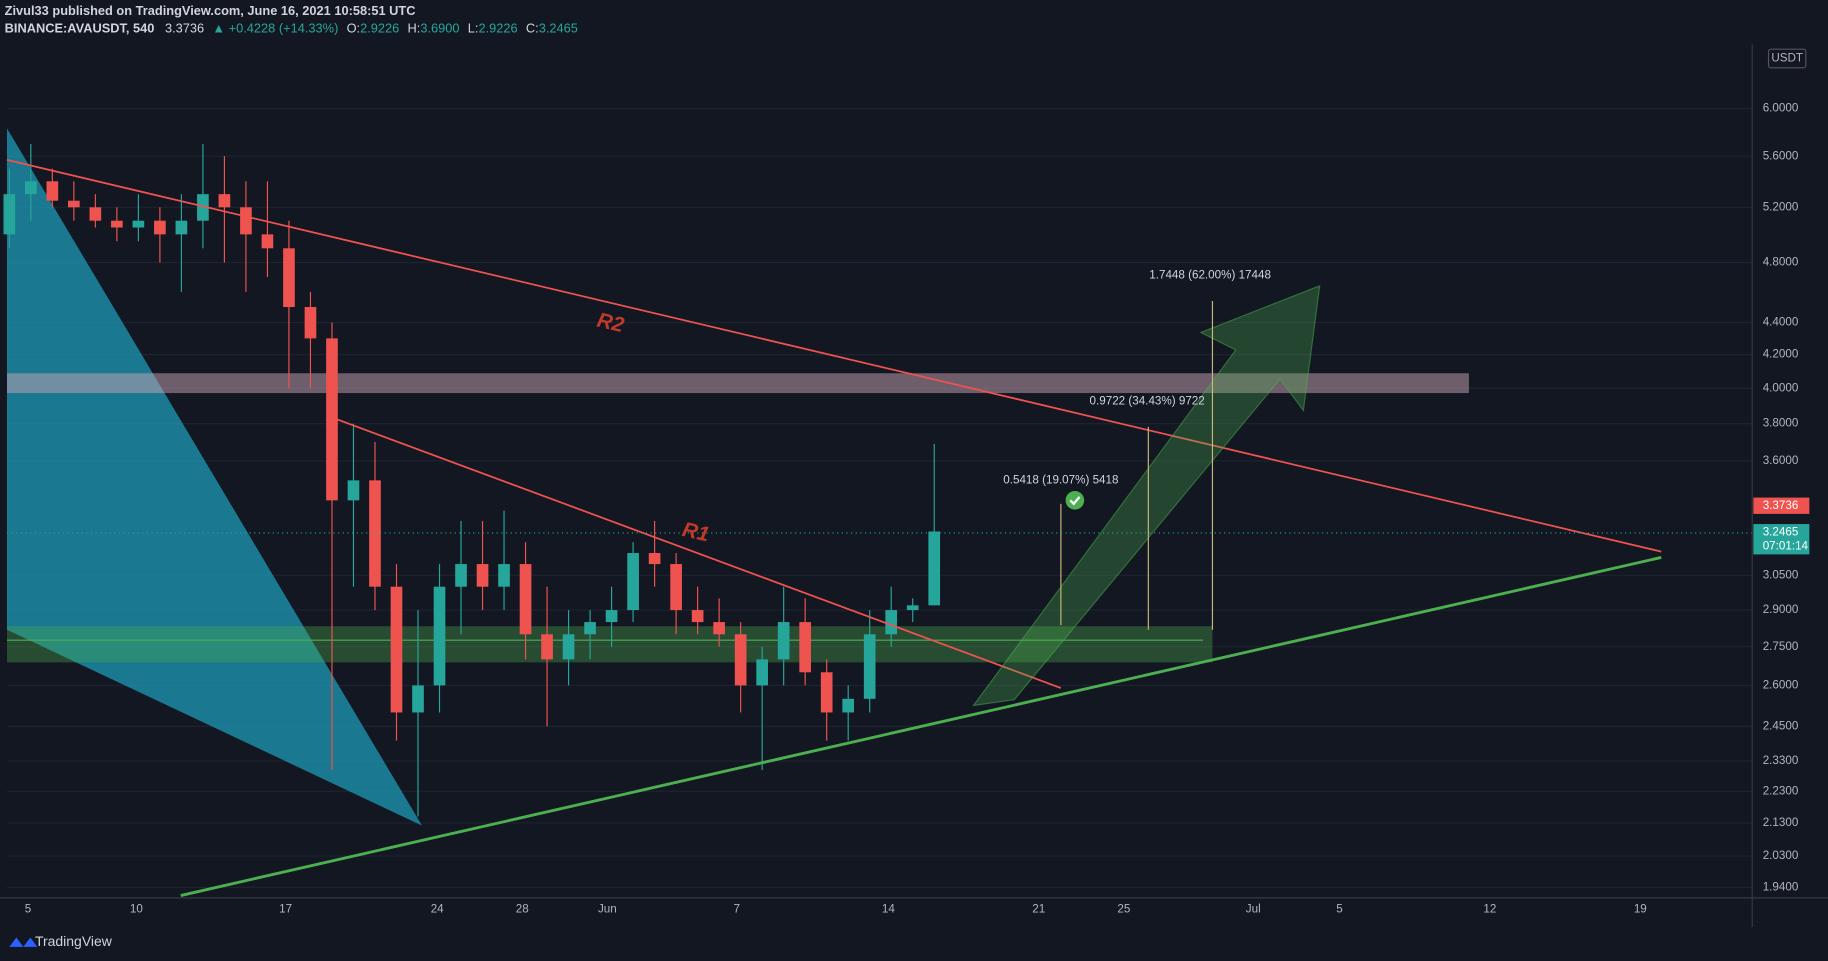 The width and height of the screenshot is (1828, 961). What do you see at coordinates (522, 909) in the screenshot?
I see `date-label: 28` at bounding box center [522, 909].